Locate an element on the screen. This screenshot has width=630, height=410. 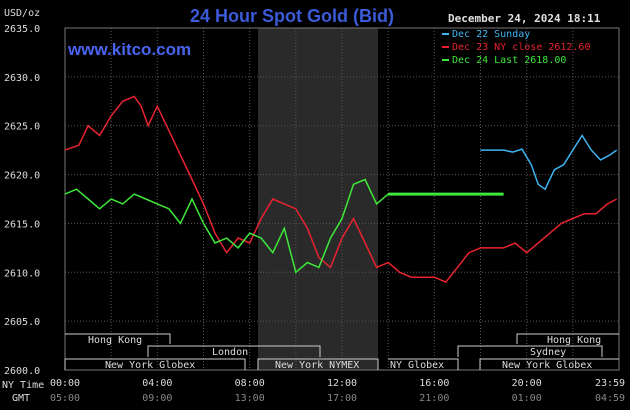
ny-globex-left-bracket is located at coordinates (155, 364).